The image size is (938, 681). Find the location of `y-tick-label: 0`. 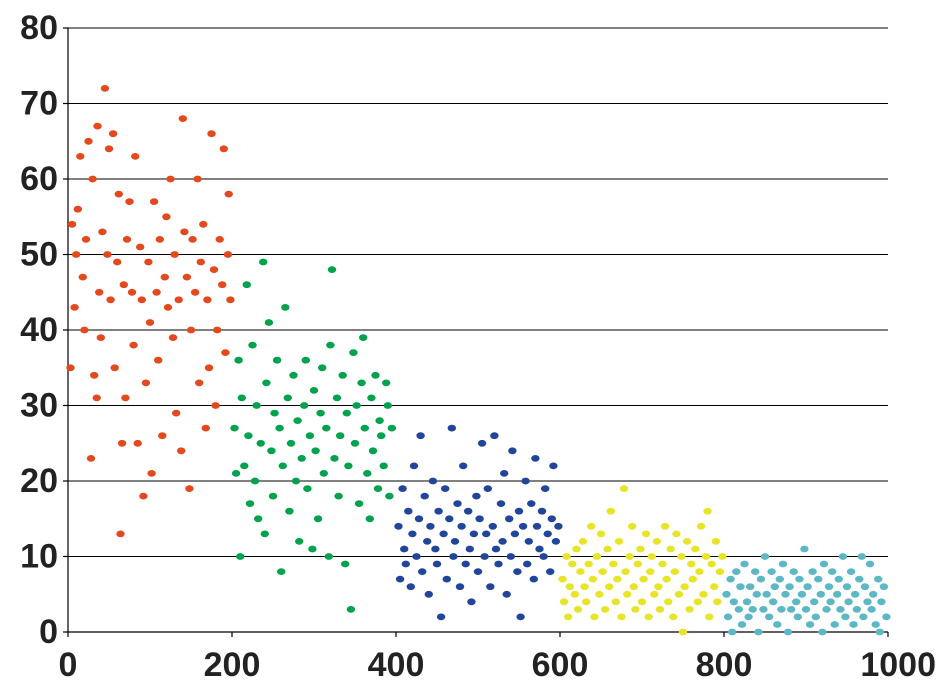

y-tick-label: 0 is located at coordinates (48, 632).